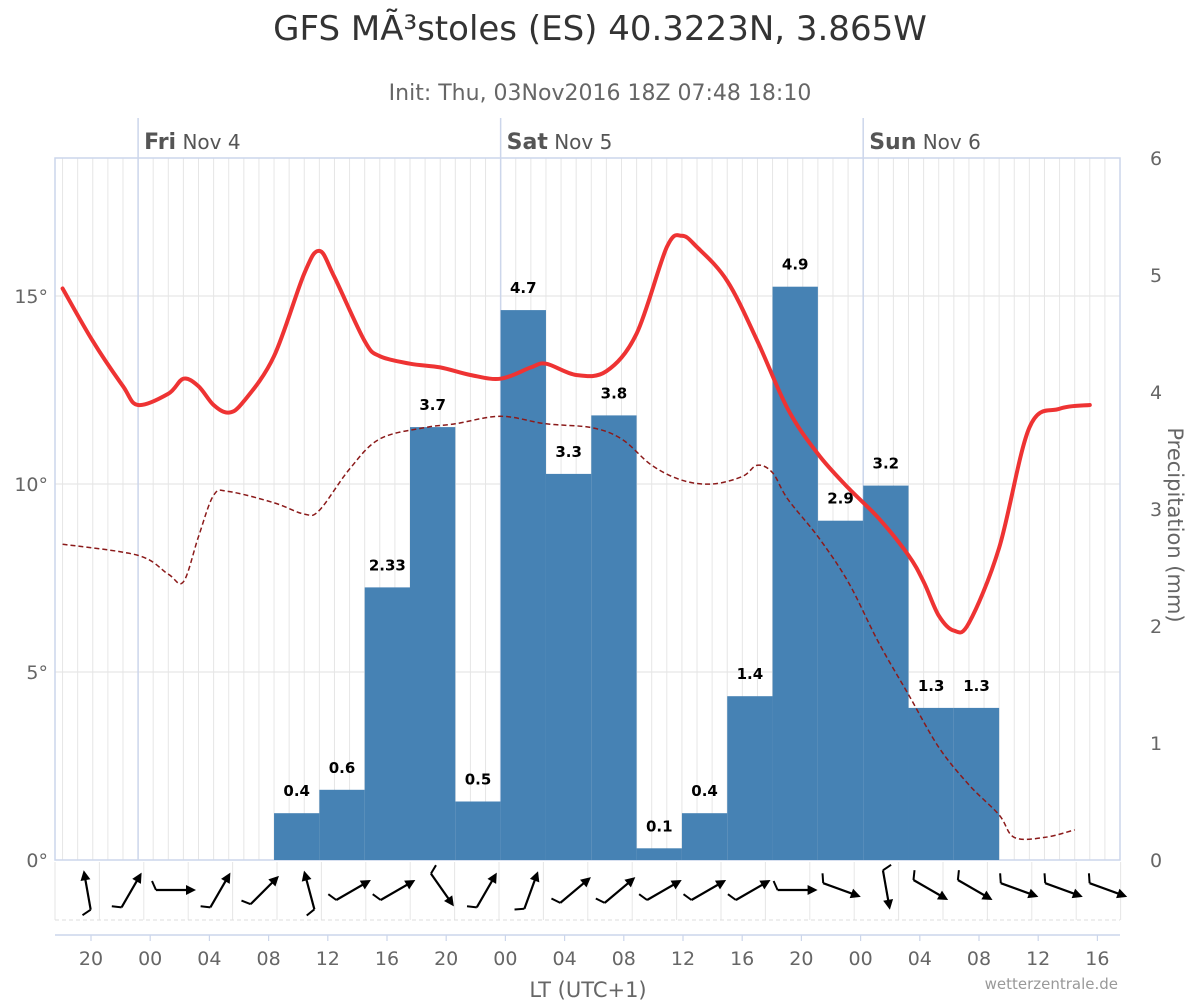 The height and width of the screenshot is (1000, 1200). What do you see at coordinates (1175, 524) in the screenshot?
I see `precipitation-axis-title: Precipitation (mm)` at bounding box center [1175, 524].